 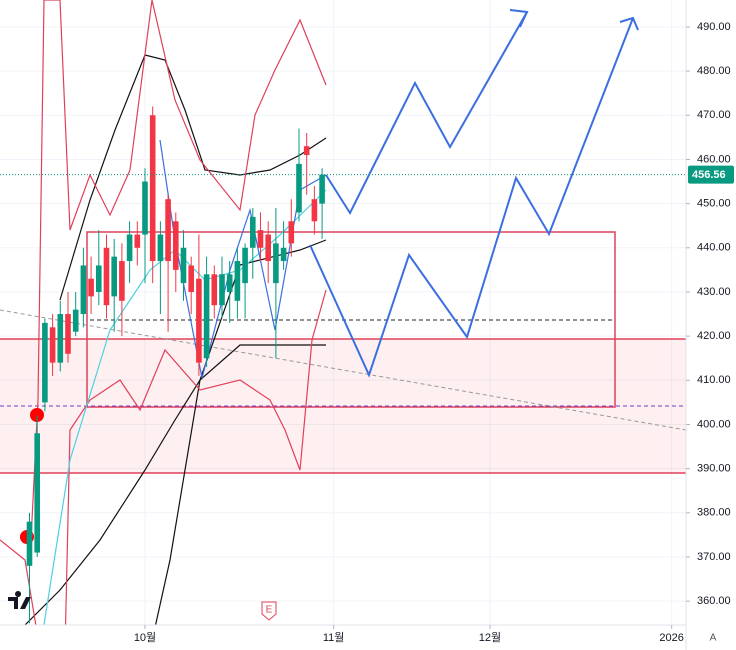 What do you see at coordinates (714, 27) in the screenshot?
I see `y-tick-label: 490.00` at bounding box center [714, 27].